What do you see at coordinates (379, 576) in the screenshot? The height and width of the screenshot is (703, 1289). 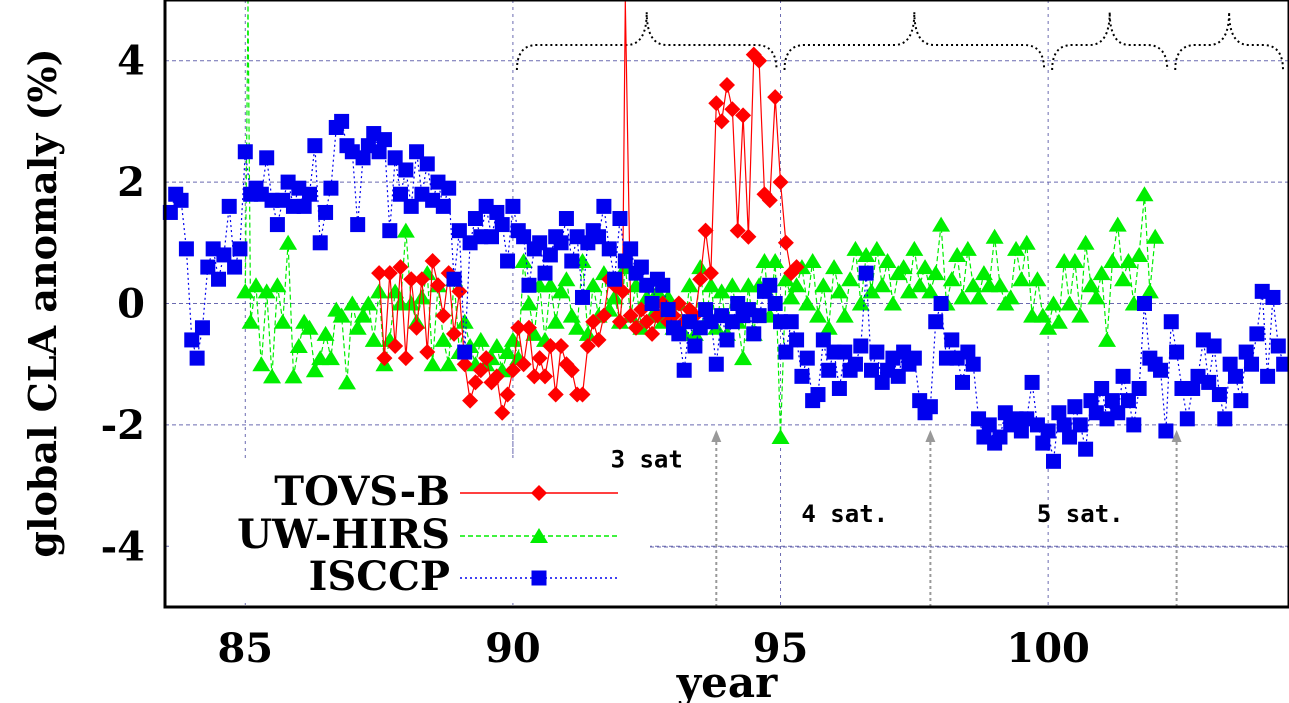 I see `legend-label: ISCCP` at bounding box center [379, 576].